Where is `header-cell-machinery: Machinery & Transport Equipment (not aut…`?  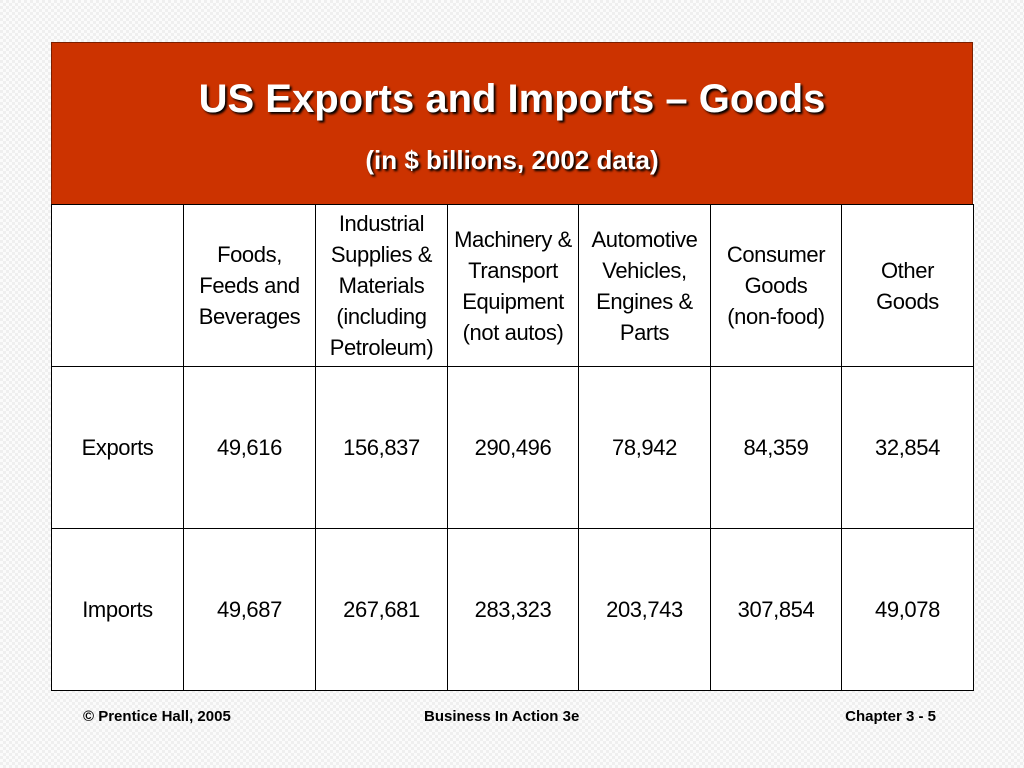 header-cell-machinery: Machinery & Transport Equipment (not aut… is located at coordinates (513, 285).